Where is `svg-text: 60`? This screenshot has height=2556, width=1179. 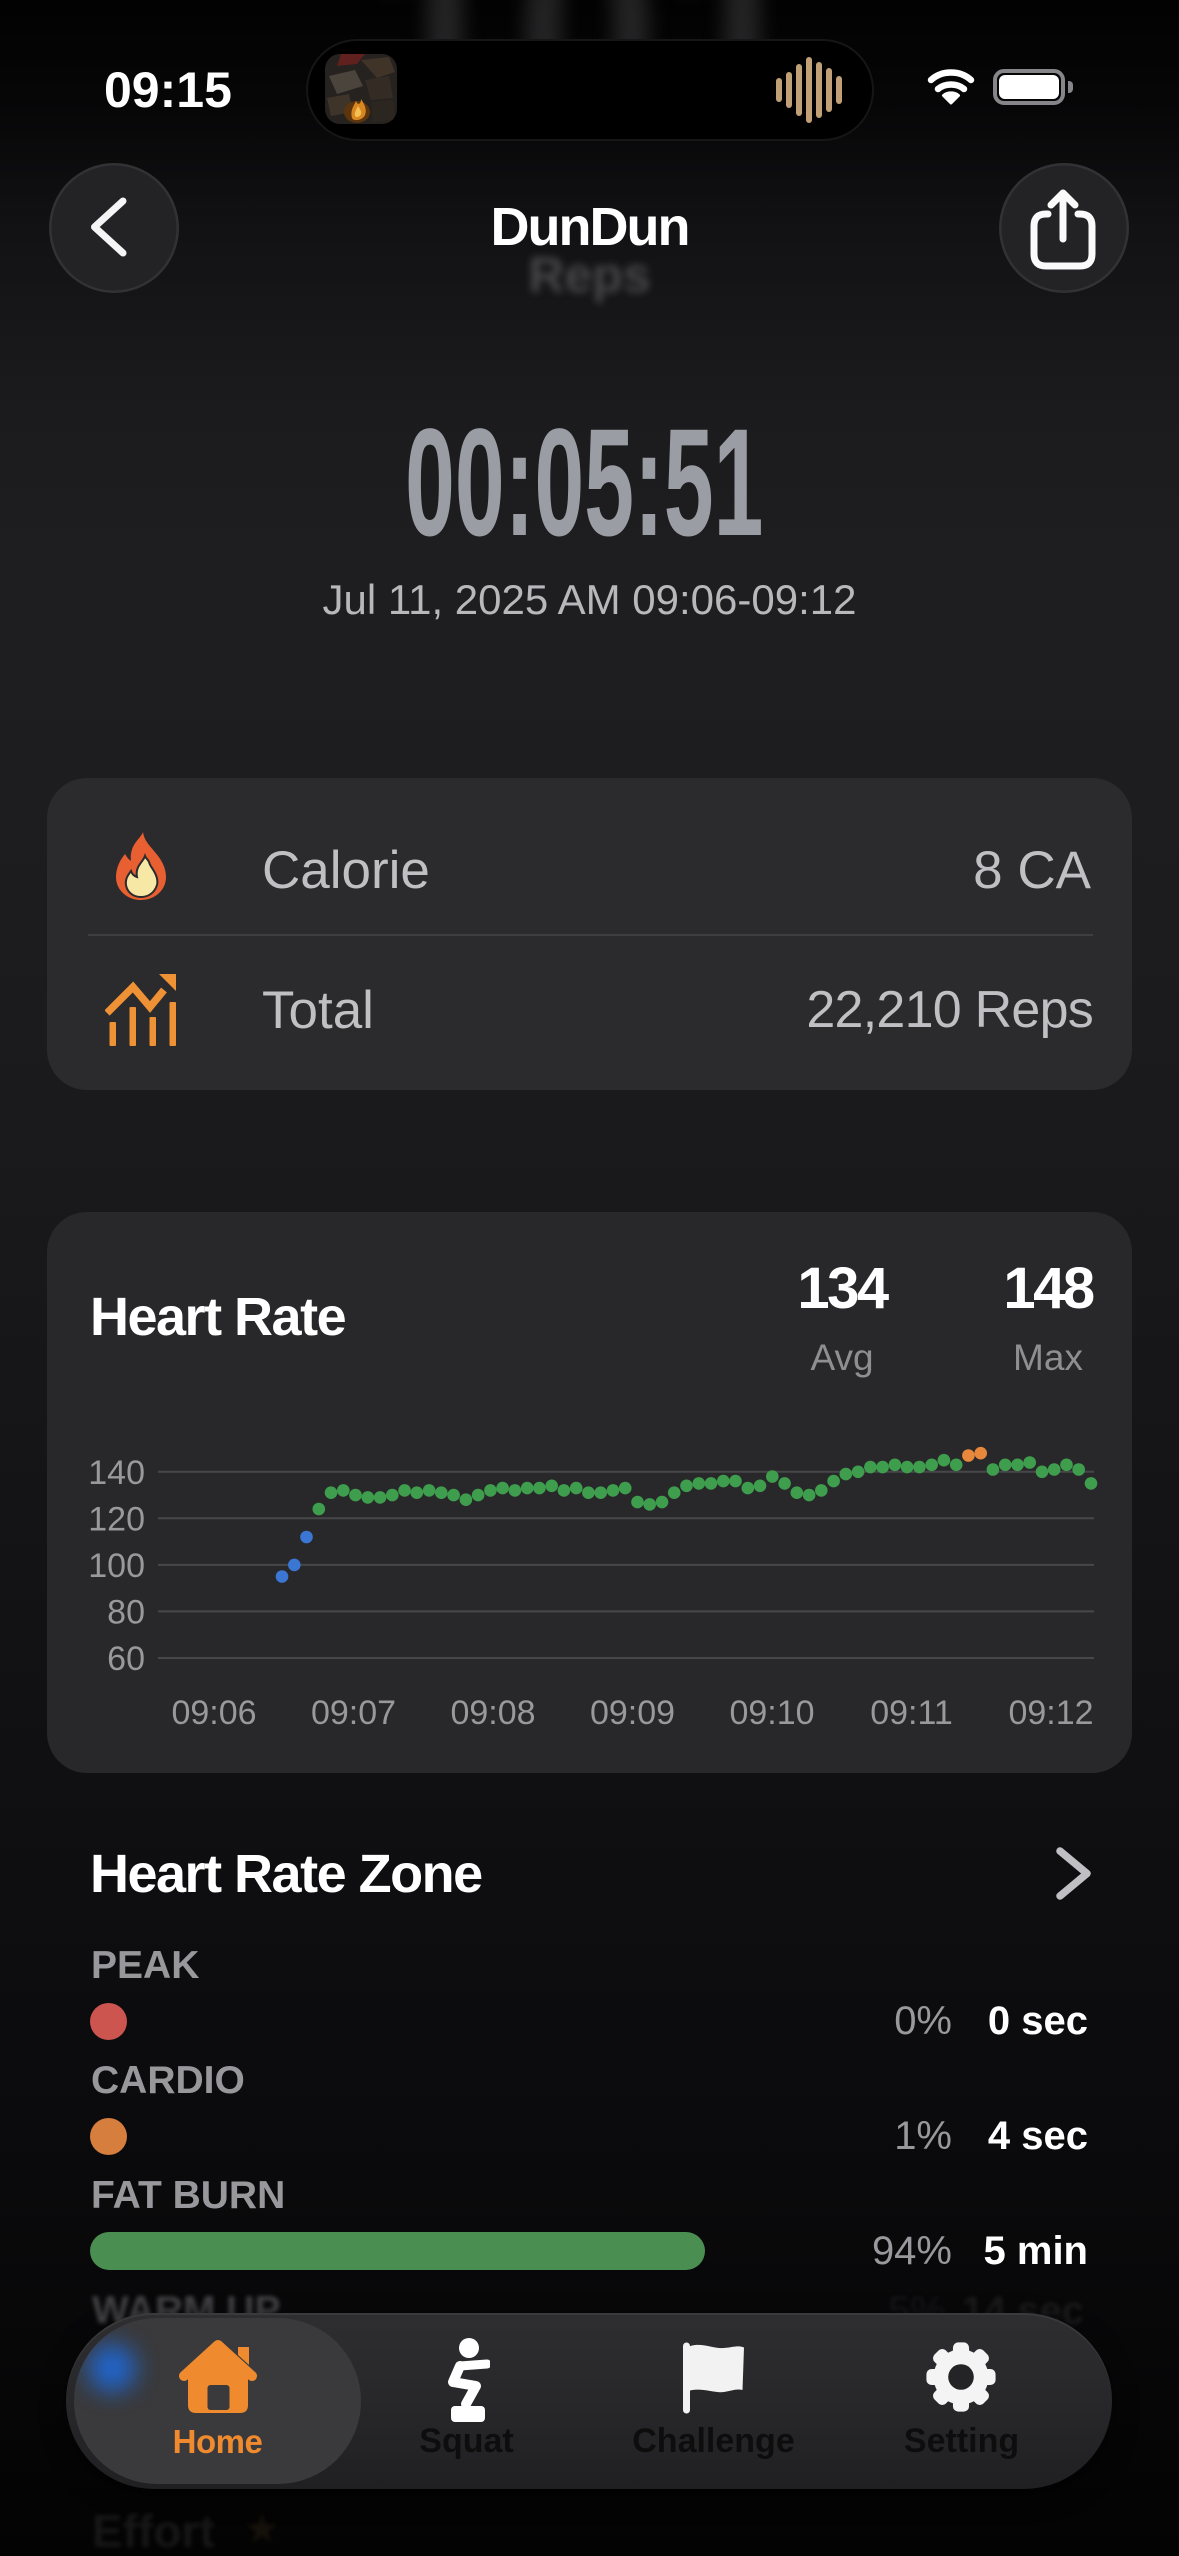 svg-text: 60 is located at coordinates (126, 1659).